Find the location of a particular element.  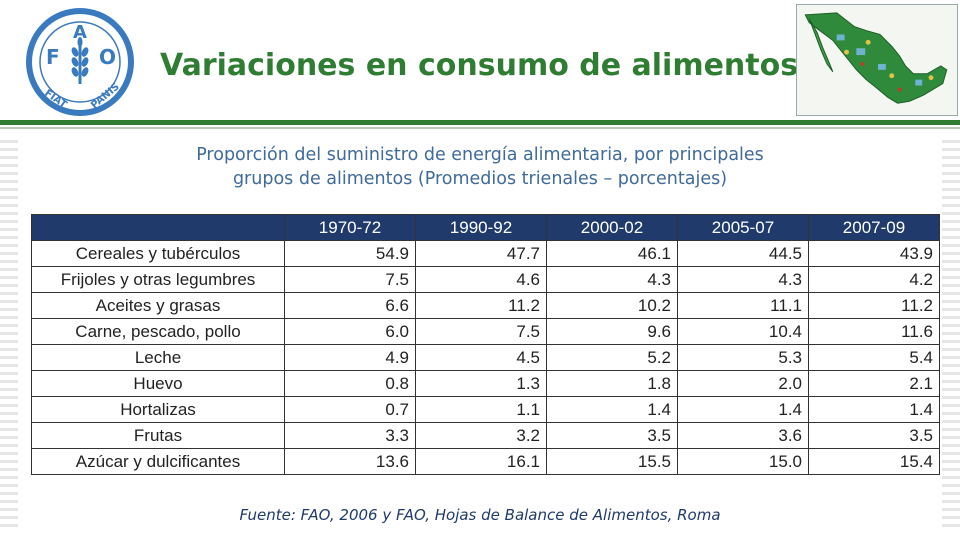

table-cell: 1.1 is located at coordinates (481, 409).